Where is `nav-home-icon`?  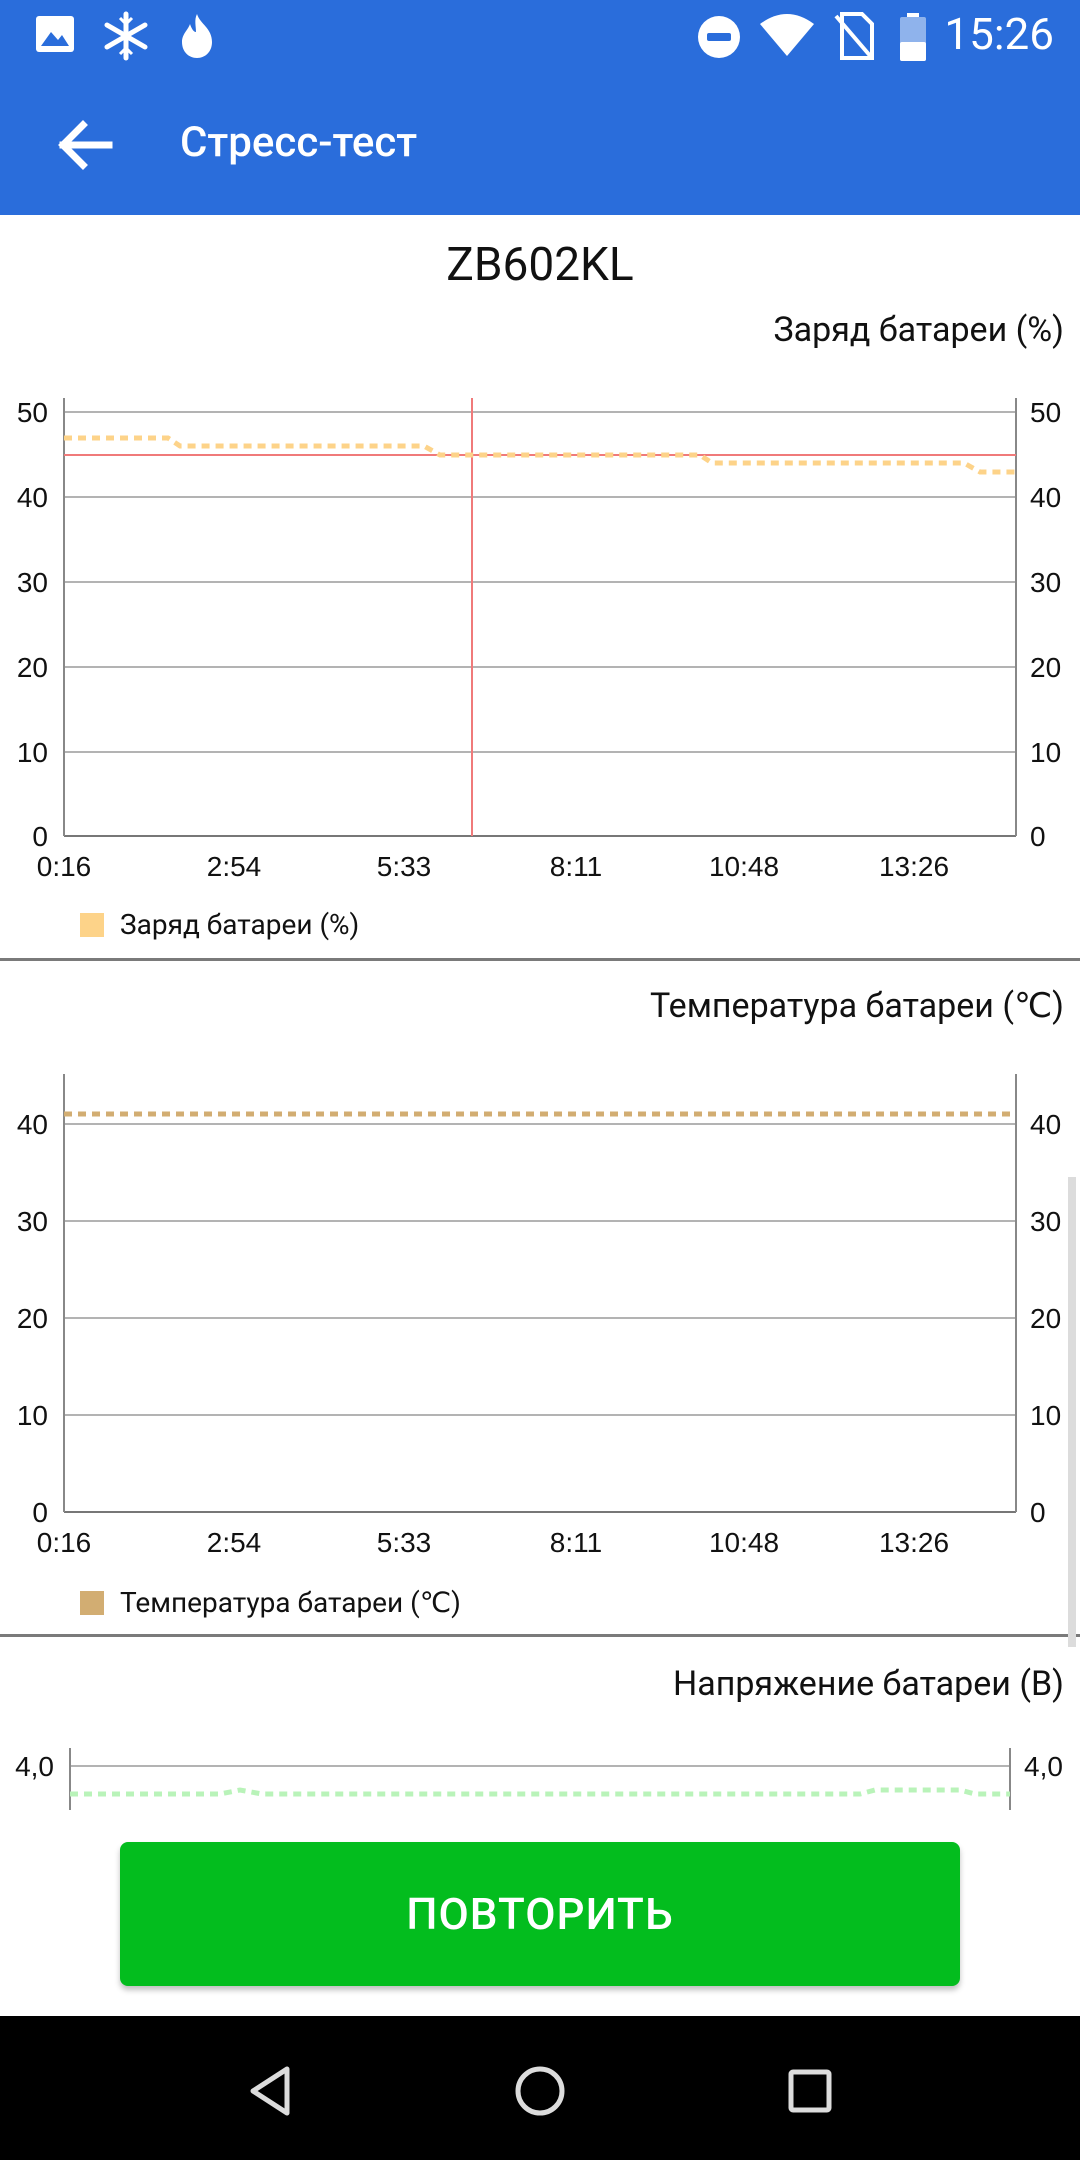
nav-home-icon is located at coordinates (540, 2091).